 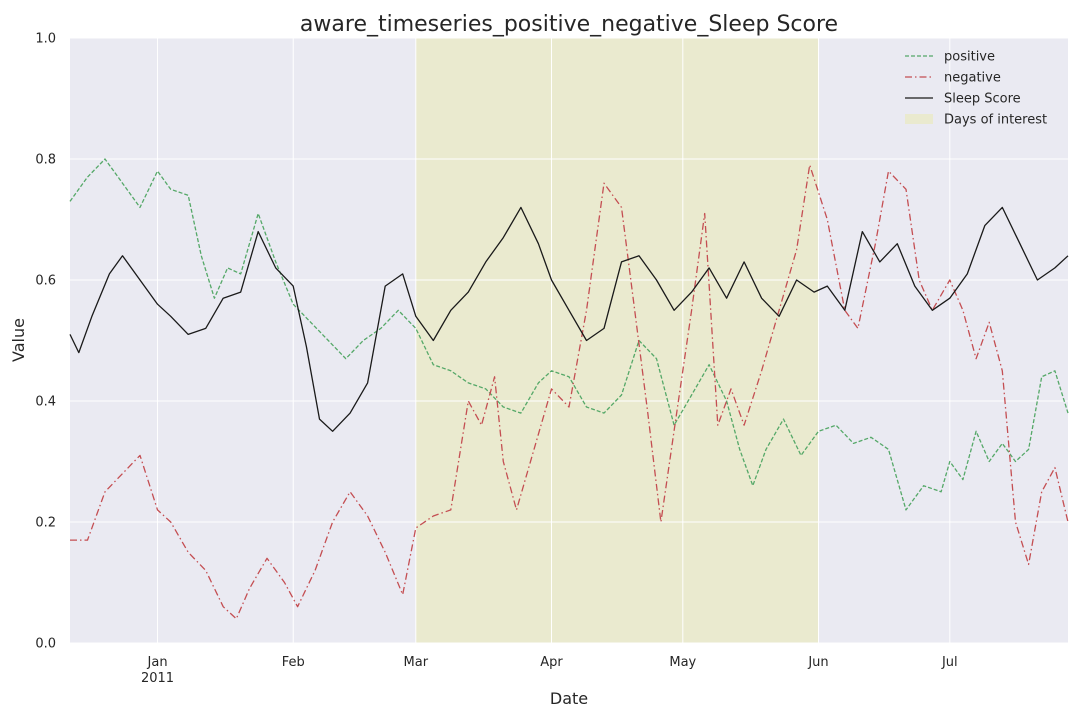 I want to click on y-tick-label-5: 1.0, so click(x=45, y=39).